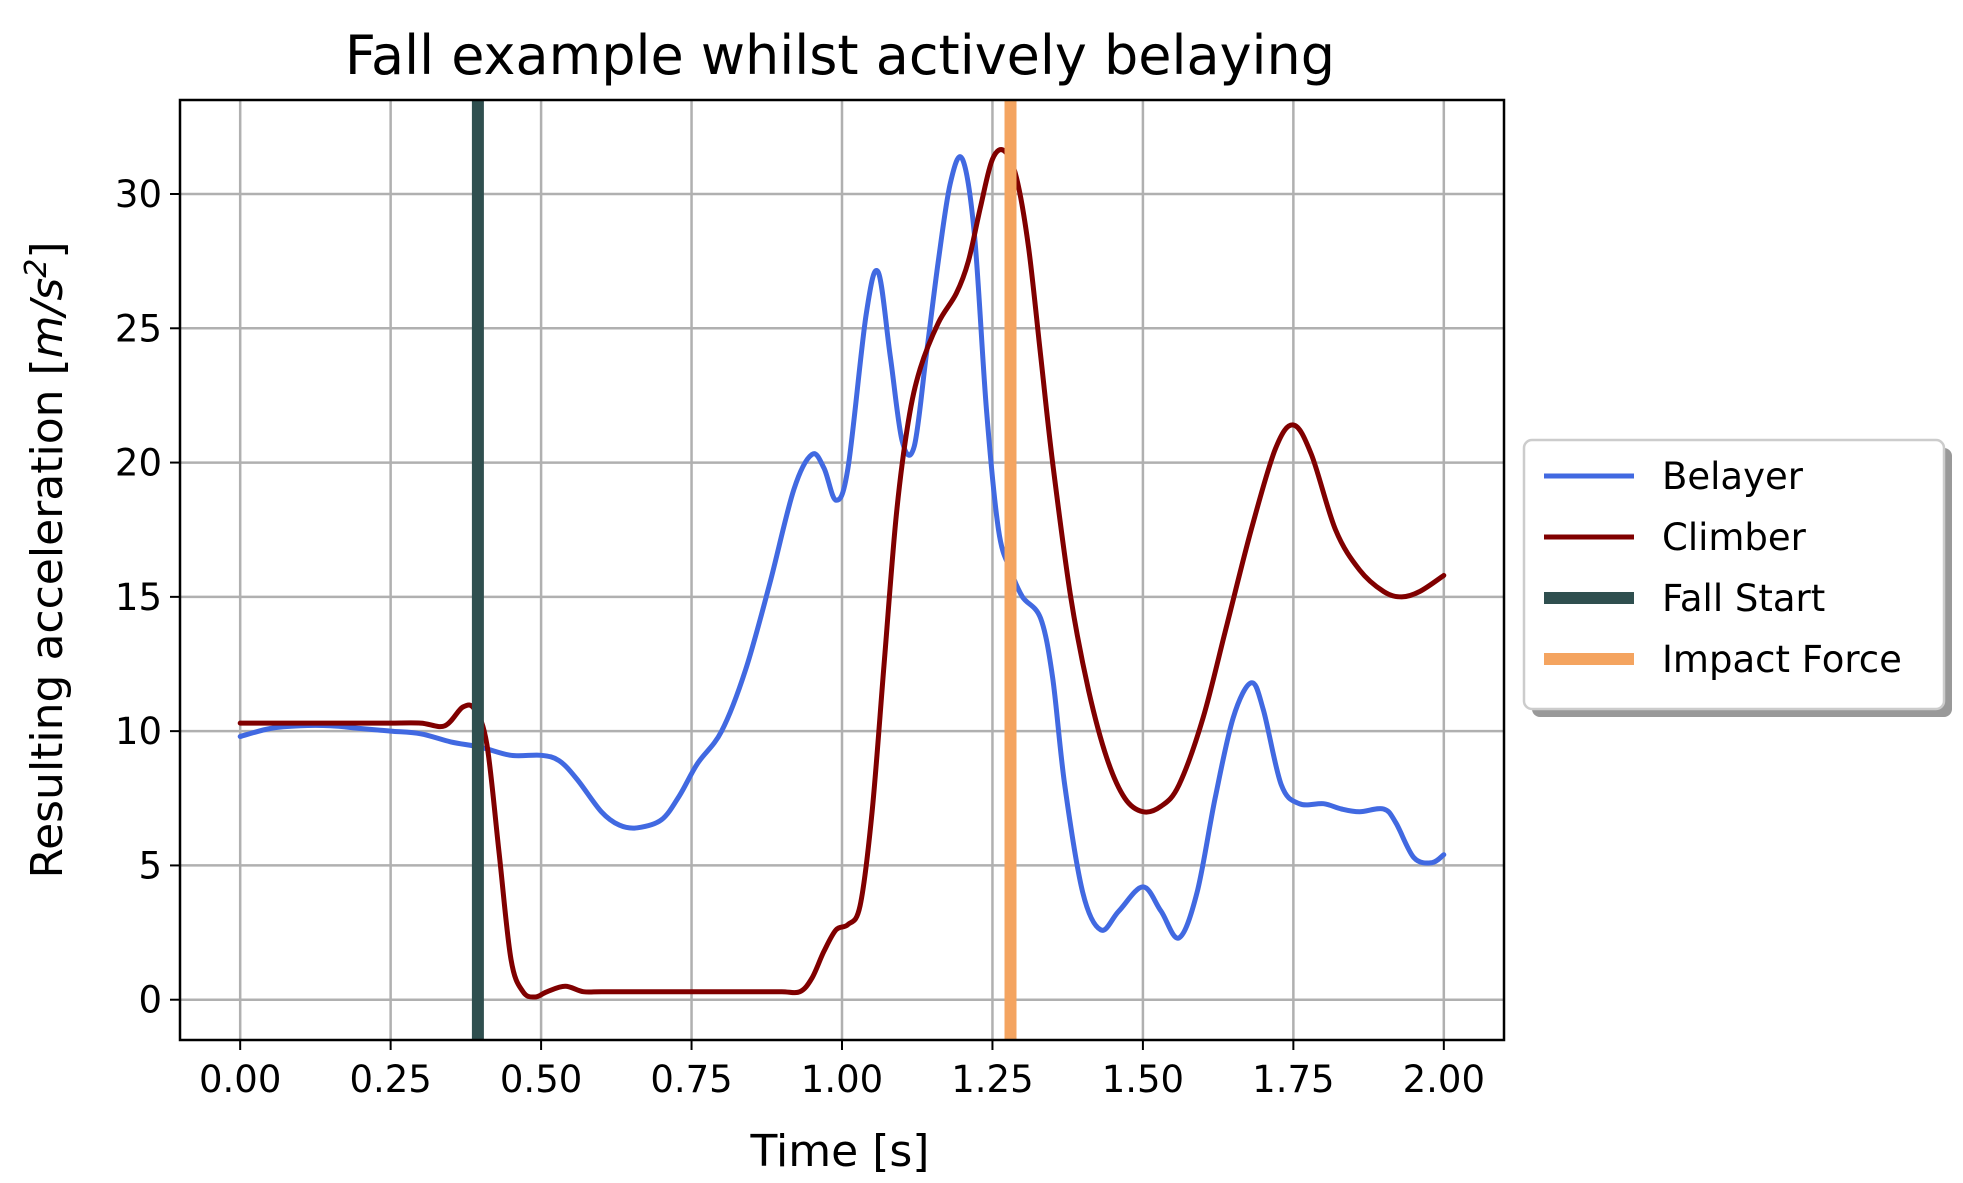 The height and width of the screenshot is (1183, 1963). What do you see at coordinates (541, 1079) in the screenshot?
I see `x-tick-label: 0.50` at bounding box center [541, 1079].